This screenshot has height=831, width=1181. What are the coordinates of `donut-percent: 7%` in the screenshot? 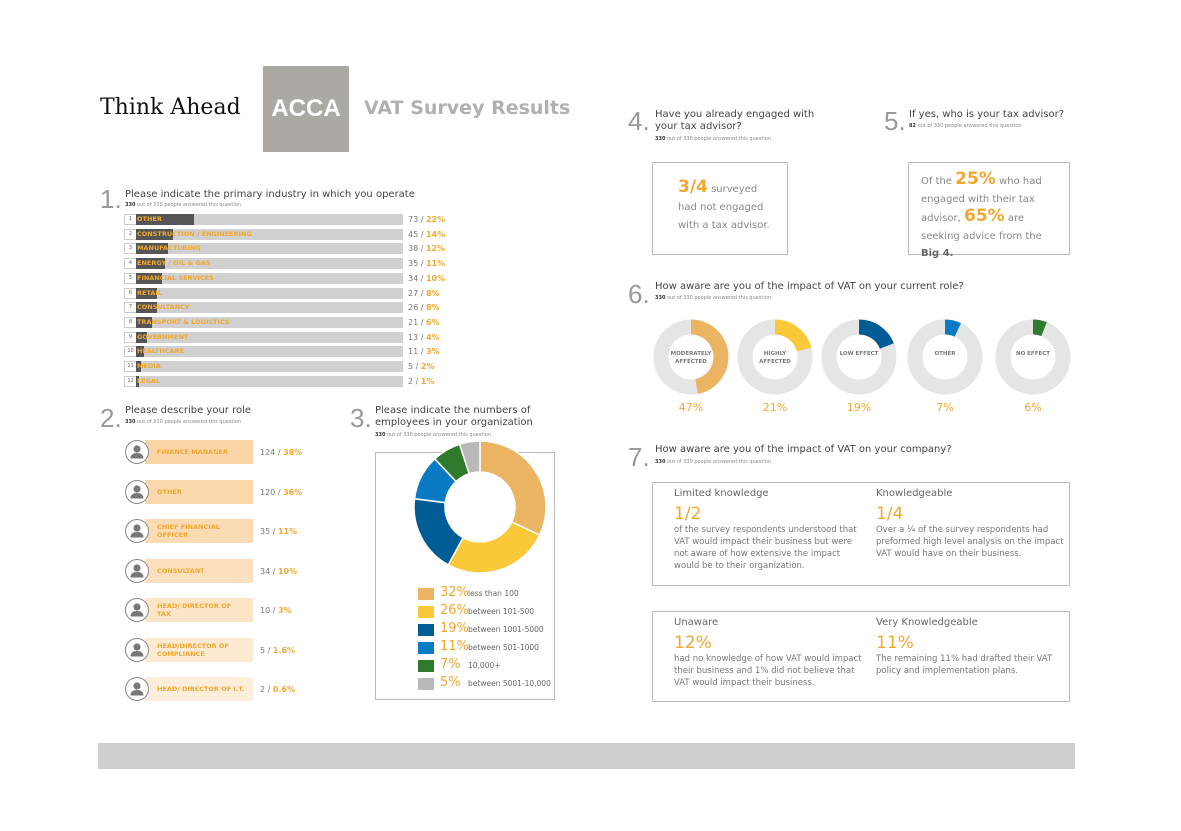 It's located at (945, 407).